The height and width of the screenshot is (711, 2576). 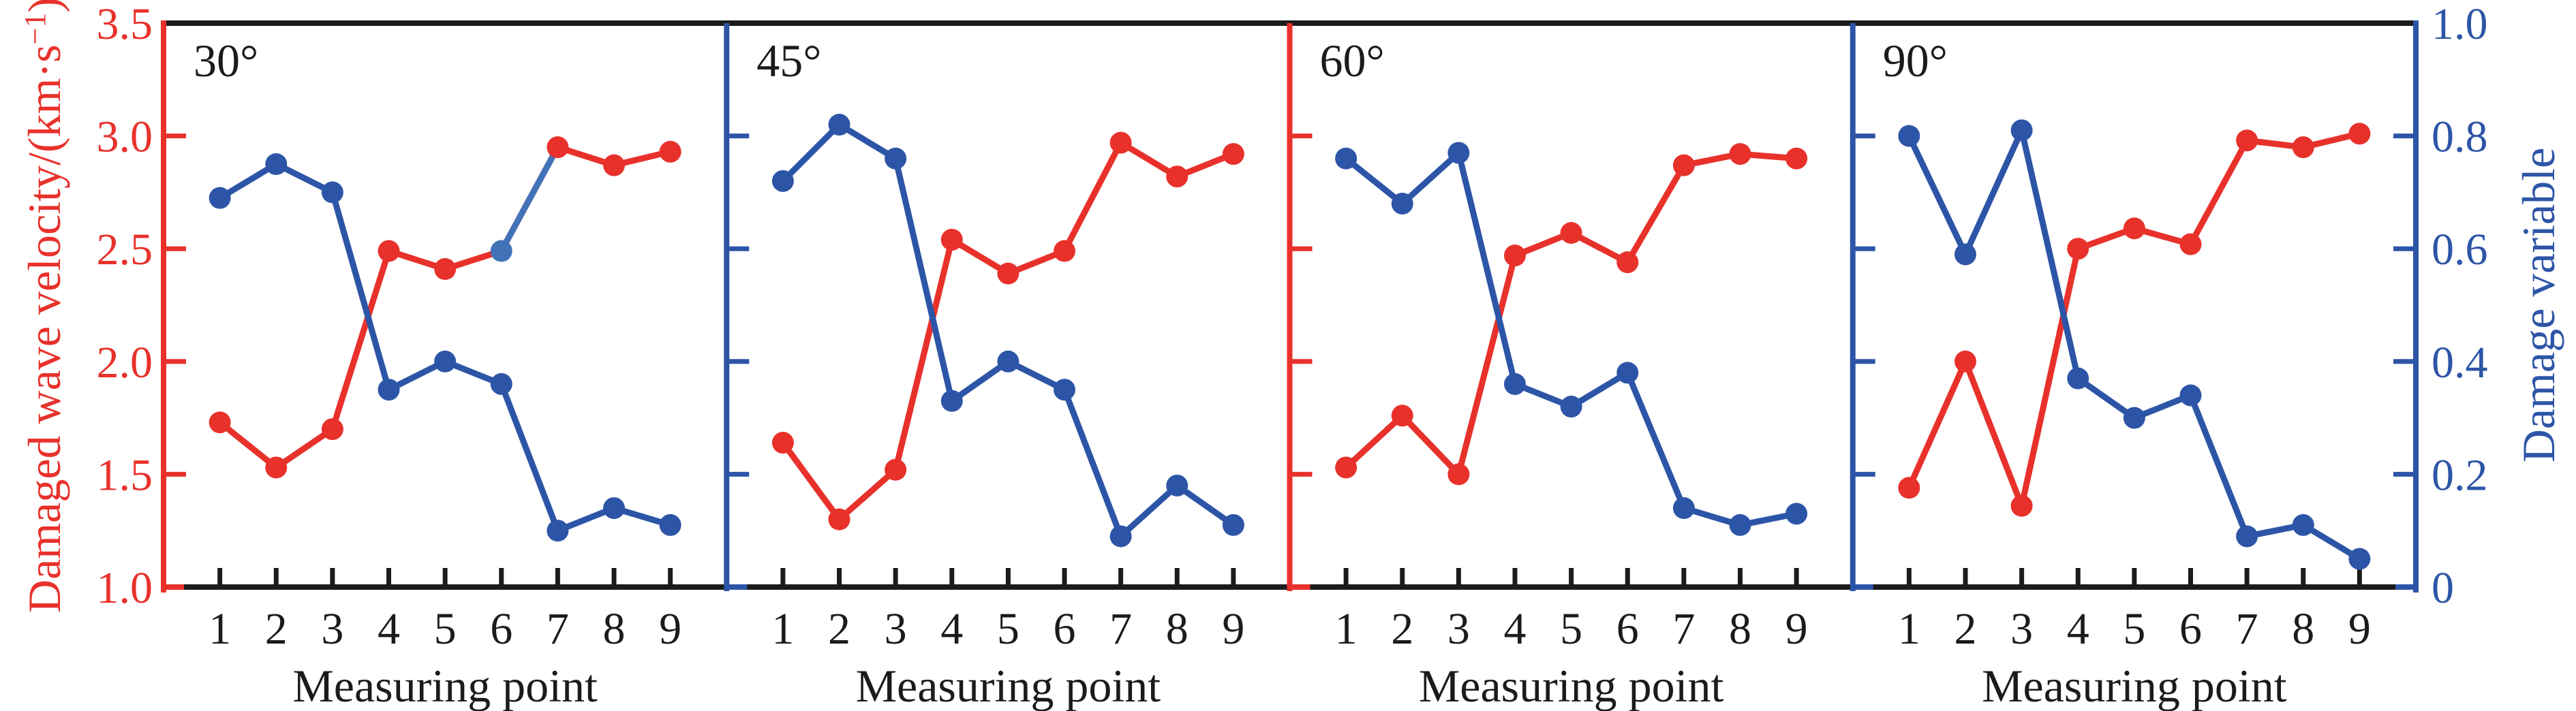 What do you see at coordinates (2460, 137) in the screenshot?
I see `right-axis-tick-label: 0.8` at bounding box center [2460, 137].